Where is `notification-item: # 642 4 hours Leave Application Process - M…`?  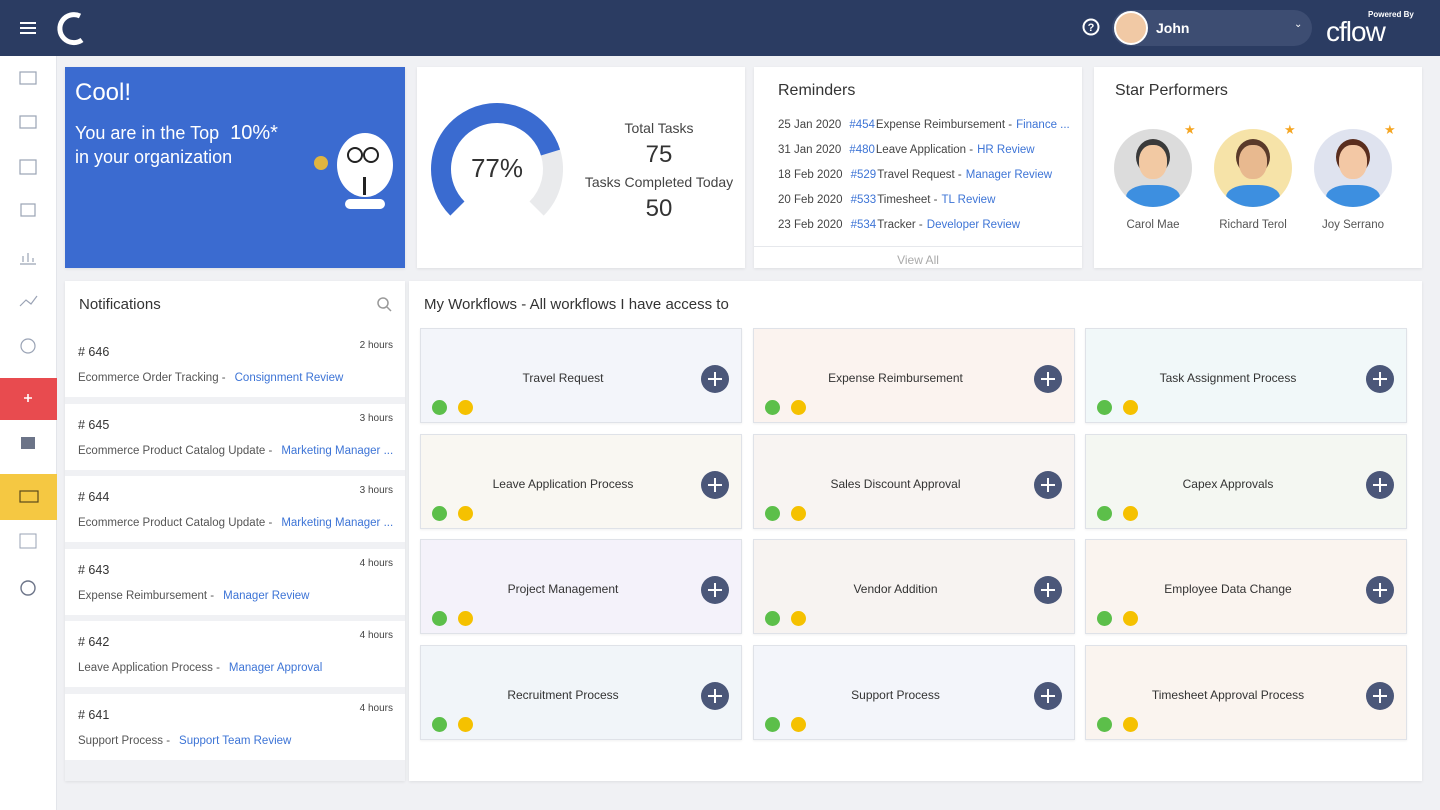 notification-item: # 642 4 hours Leave Application Process - M… is located at coordinates (235, 654).